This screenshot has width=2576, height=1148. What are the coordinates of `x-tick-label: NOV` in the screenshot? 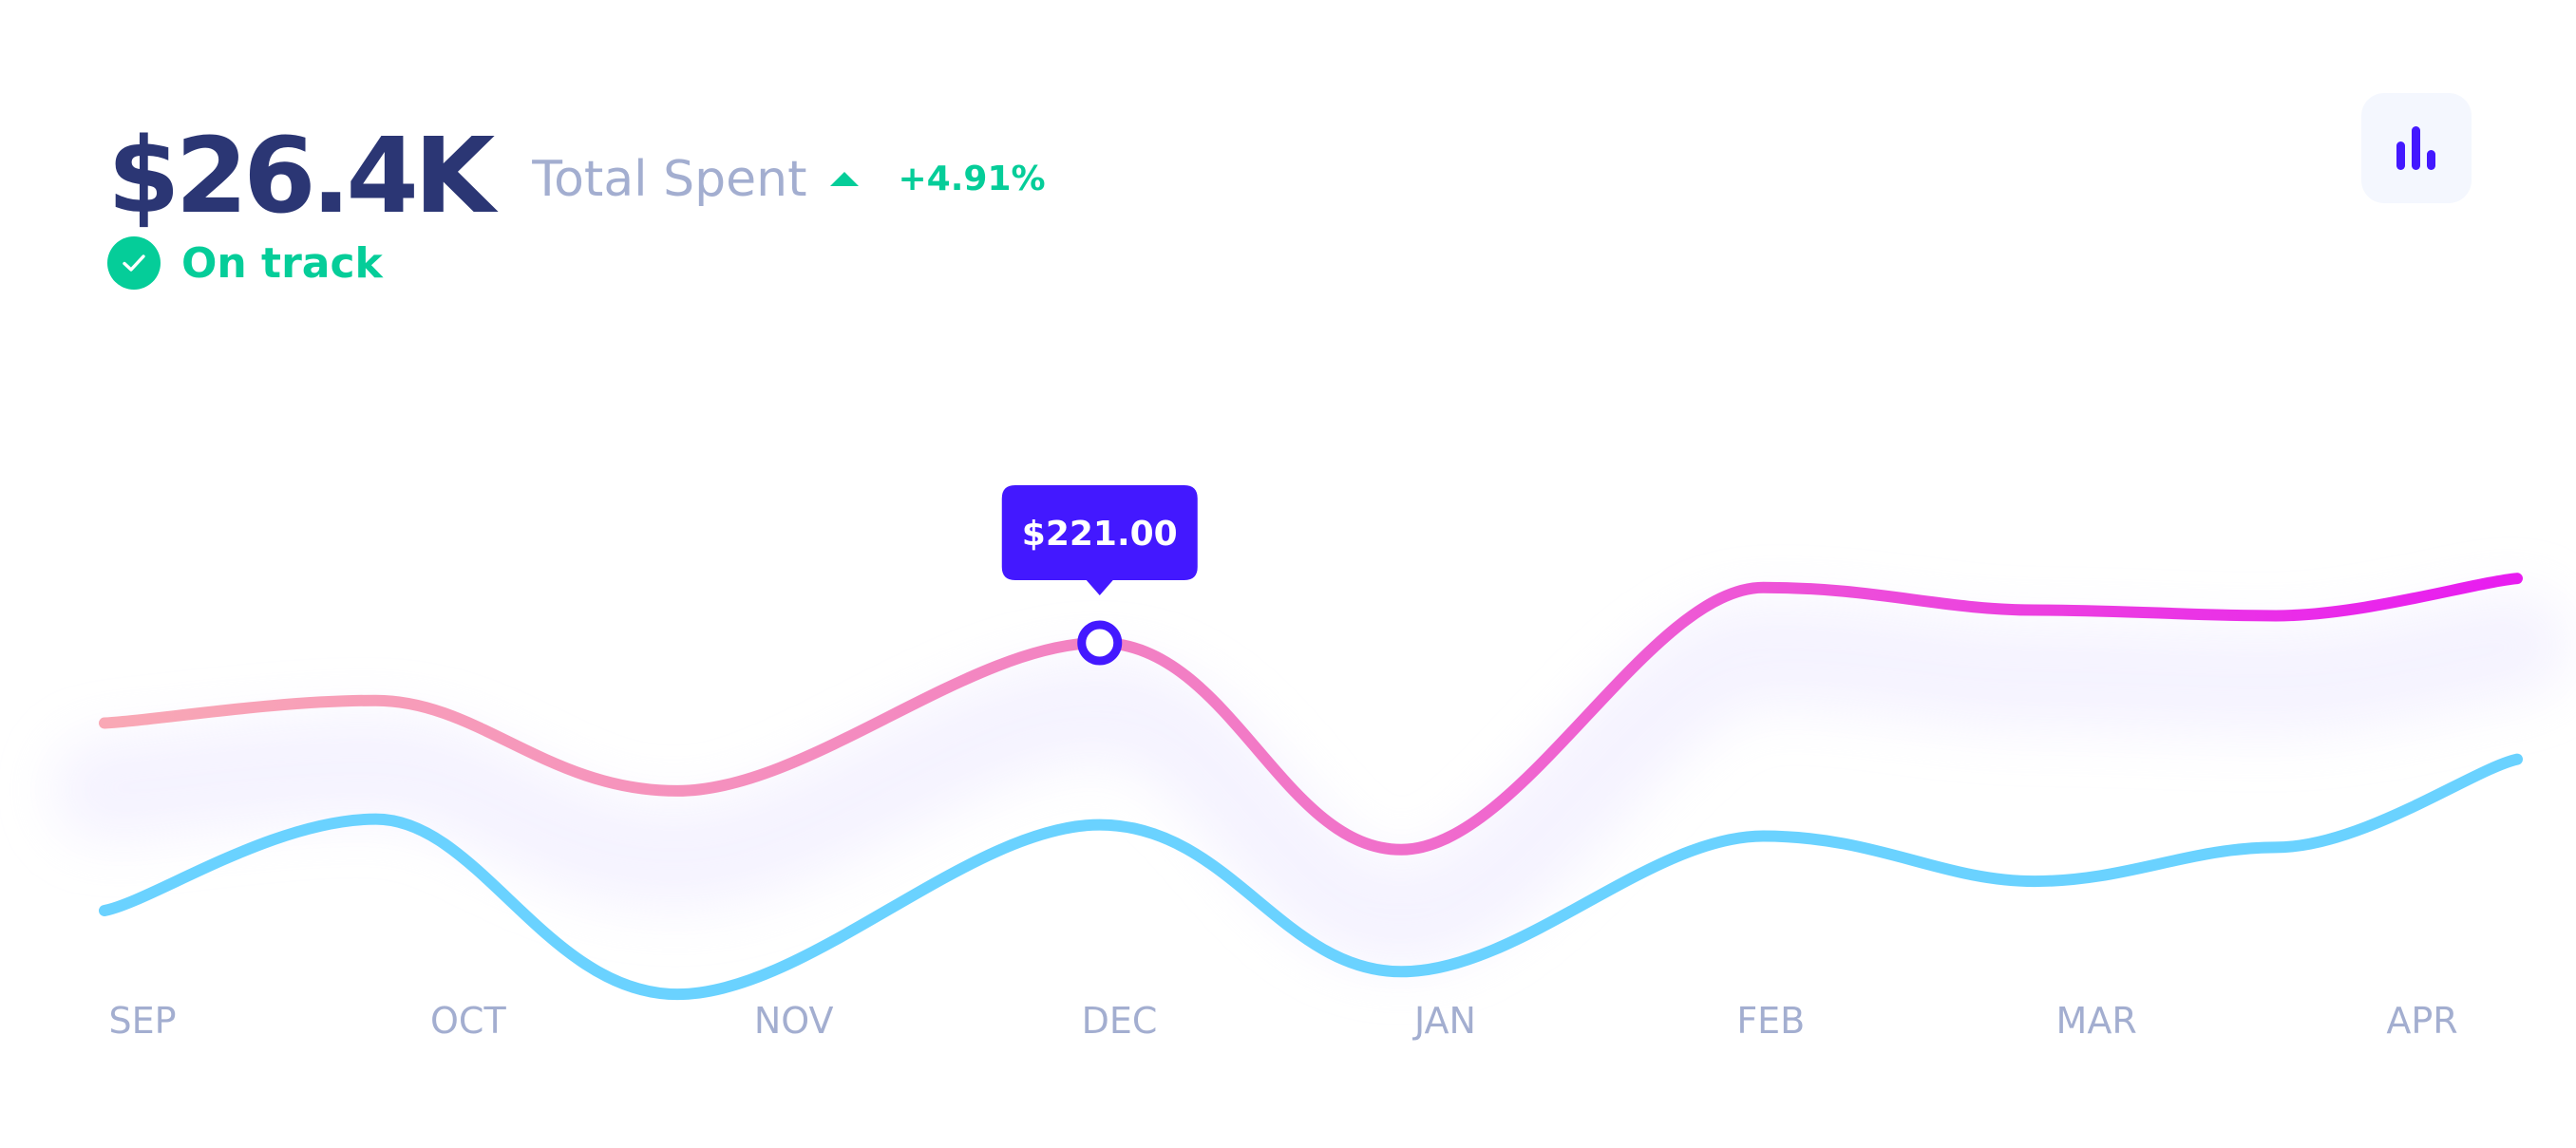 It's located at (794, 1021).